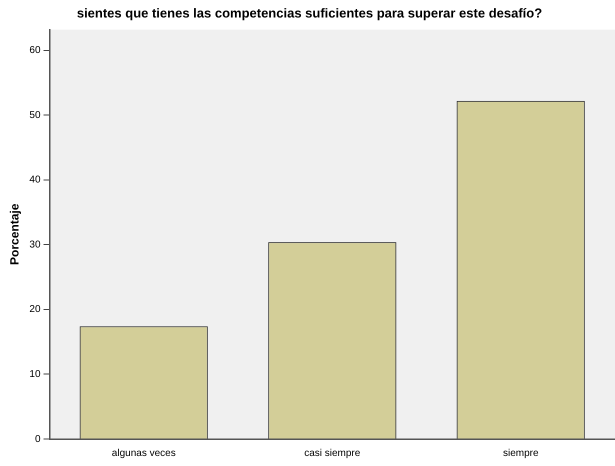 The height and width of the screenshot is (466, 615). I want to click on y-tick-label: 30, so click(35, 244).